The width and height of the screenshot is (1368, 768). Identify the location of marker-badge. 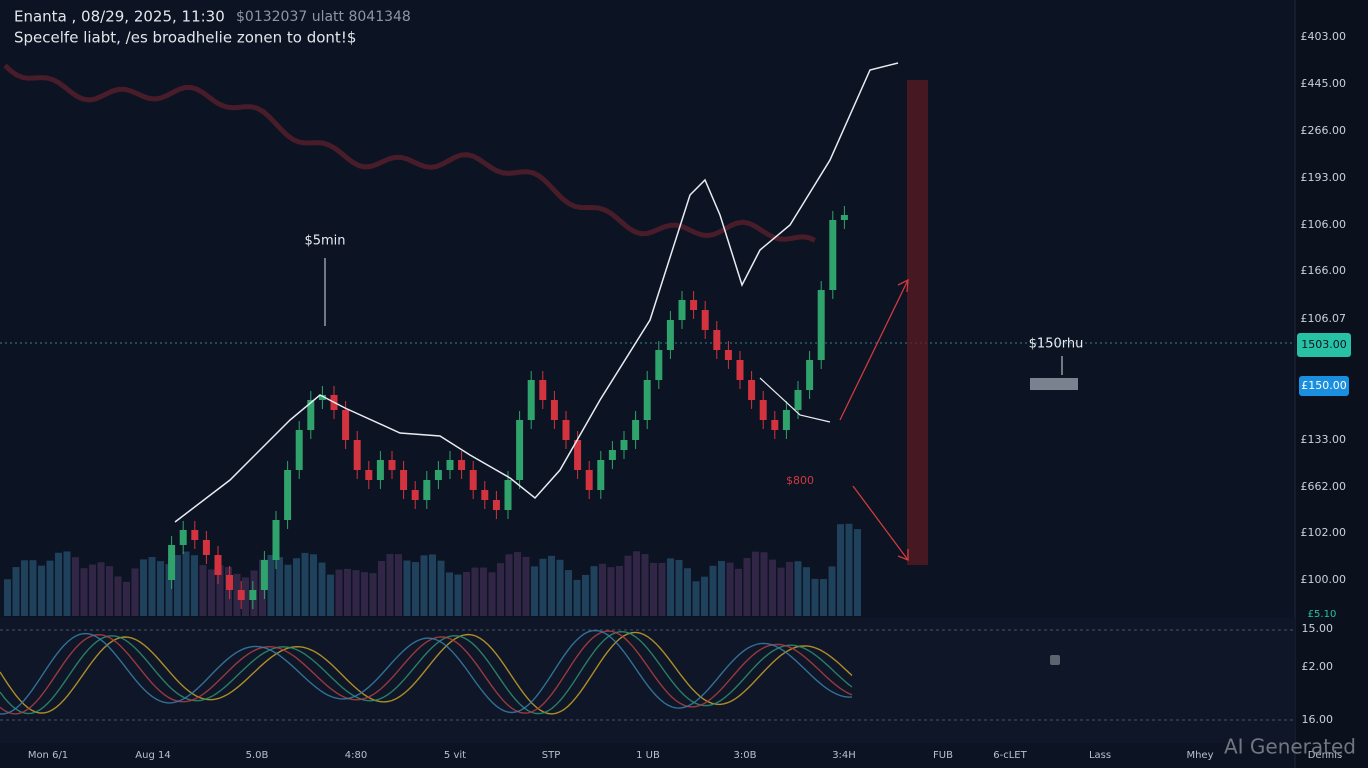
(1324, 386).